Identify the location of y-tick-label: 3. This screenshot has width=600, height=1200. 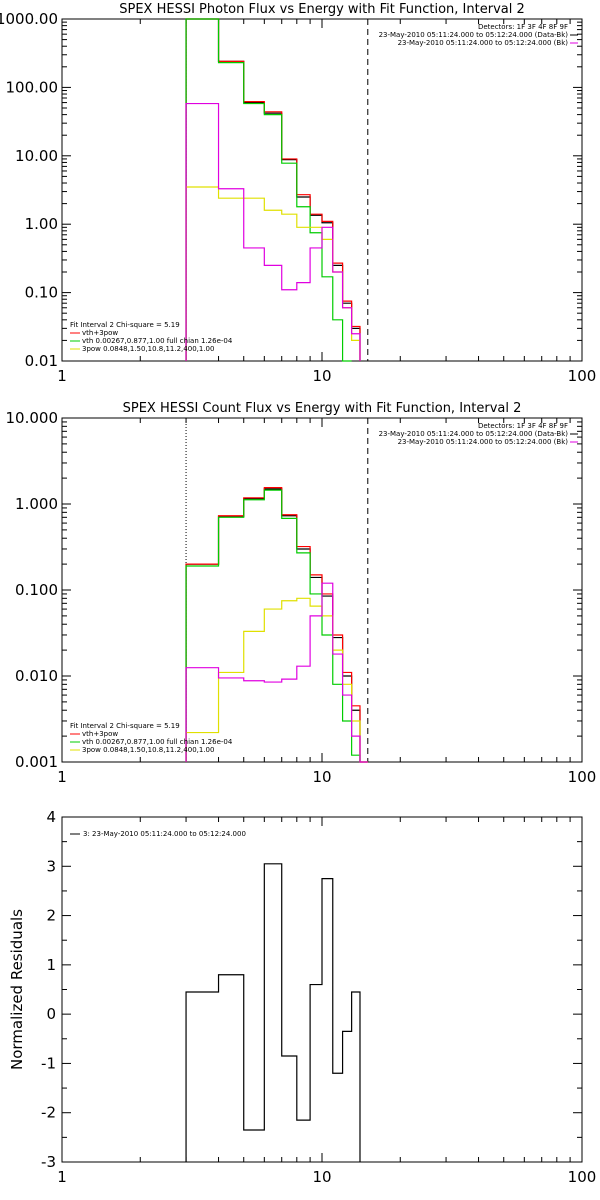
(51, 866).